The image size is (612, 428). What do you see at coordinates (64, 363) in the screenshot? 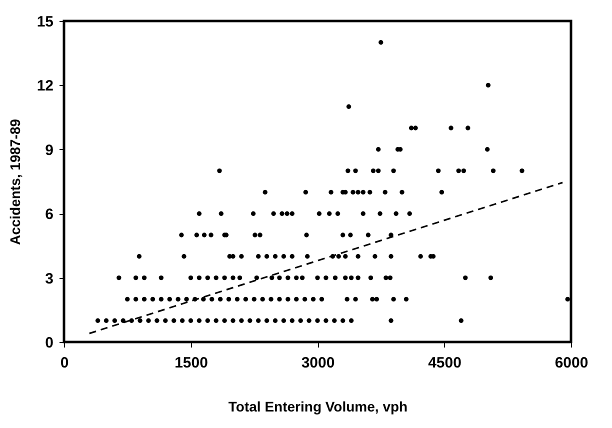
I see `x-tick-label: 0` at bounding box center [64, 363].